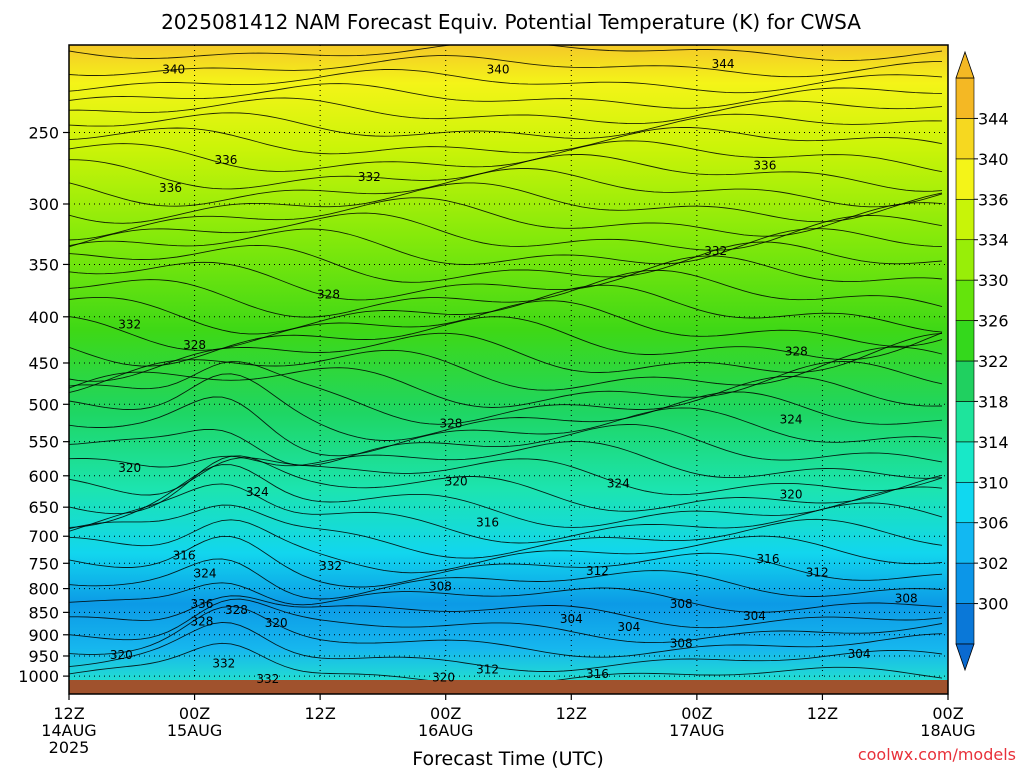  Describe the element at coordinates (993, 563) in the screenshot. I see `colorbar-label: 302` at that location.